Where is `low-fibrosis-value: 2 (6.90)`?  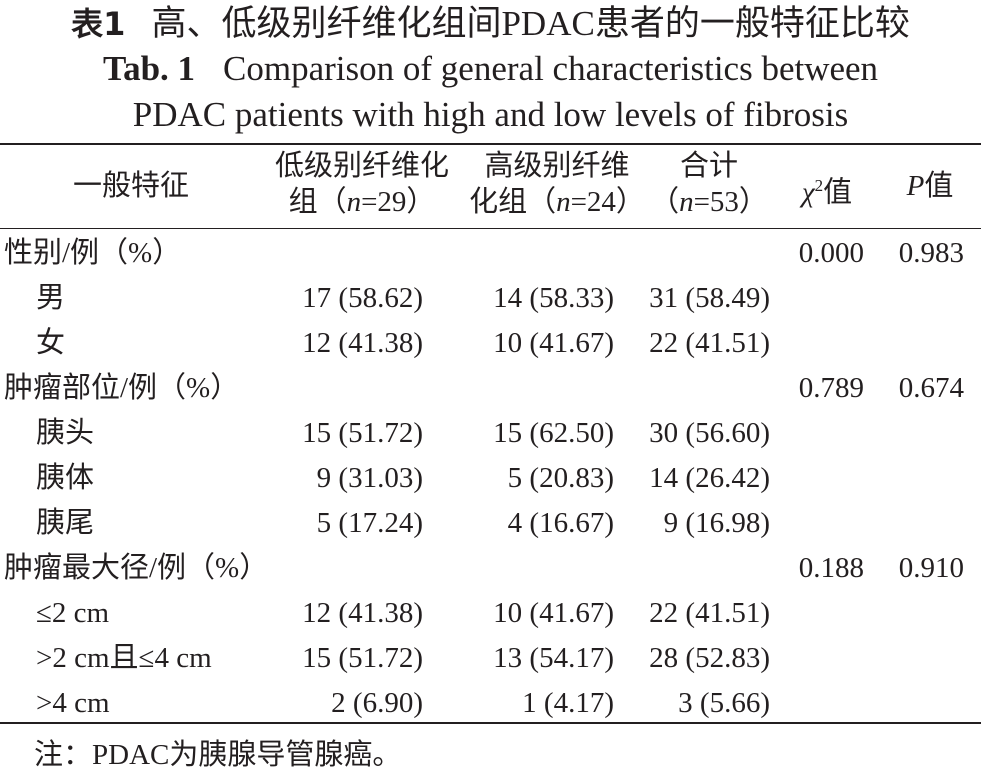
low-fibrosis-value: 2 (6.90) is located at coordinates (377, 703).